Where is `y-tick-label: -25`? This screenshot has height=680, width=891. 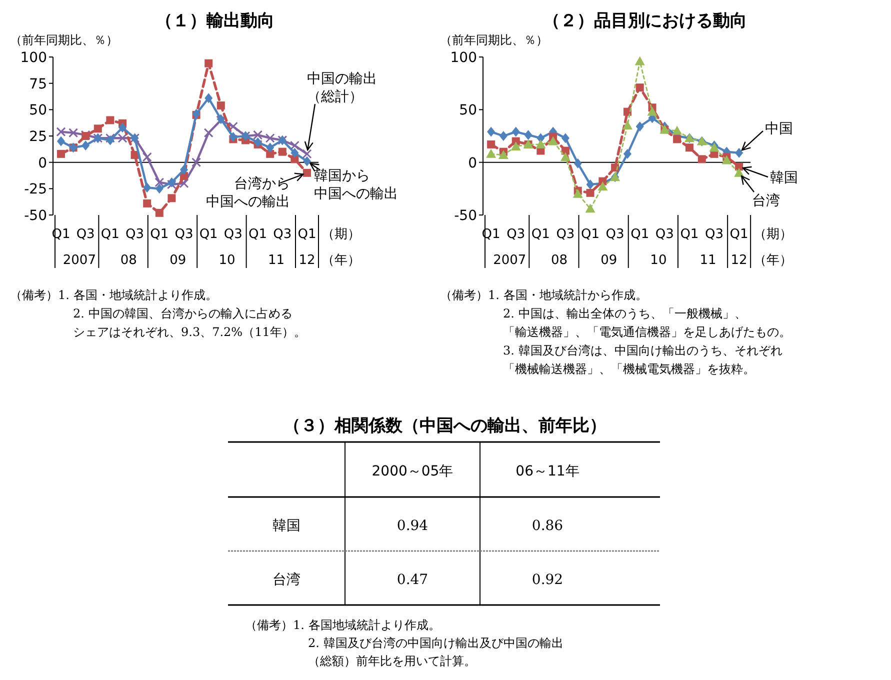
y-tick-label: -25 is located at coordinates (35, 190).